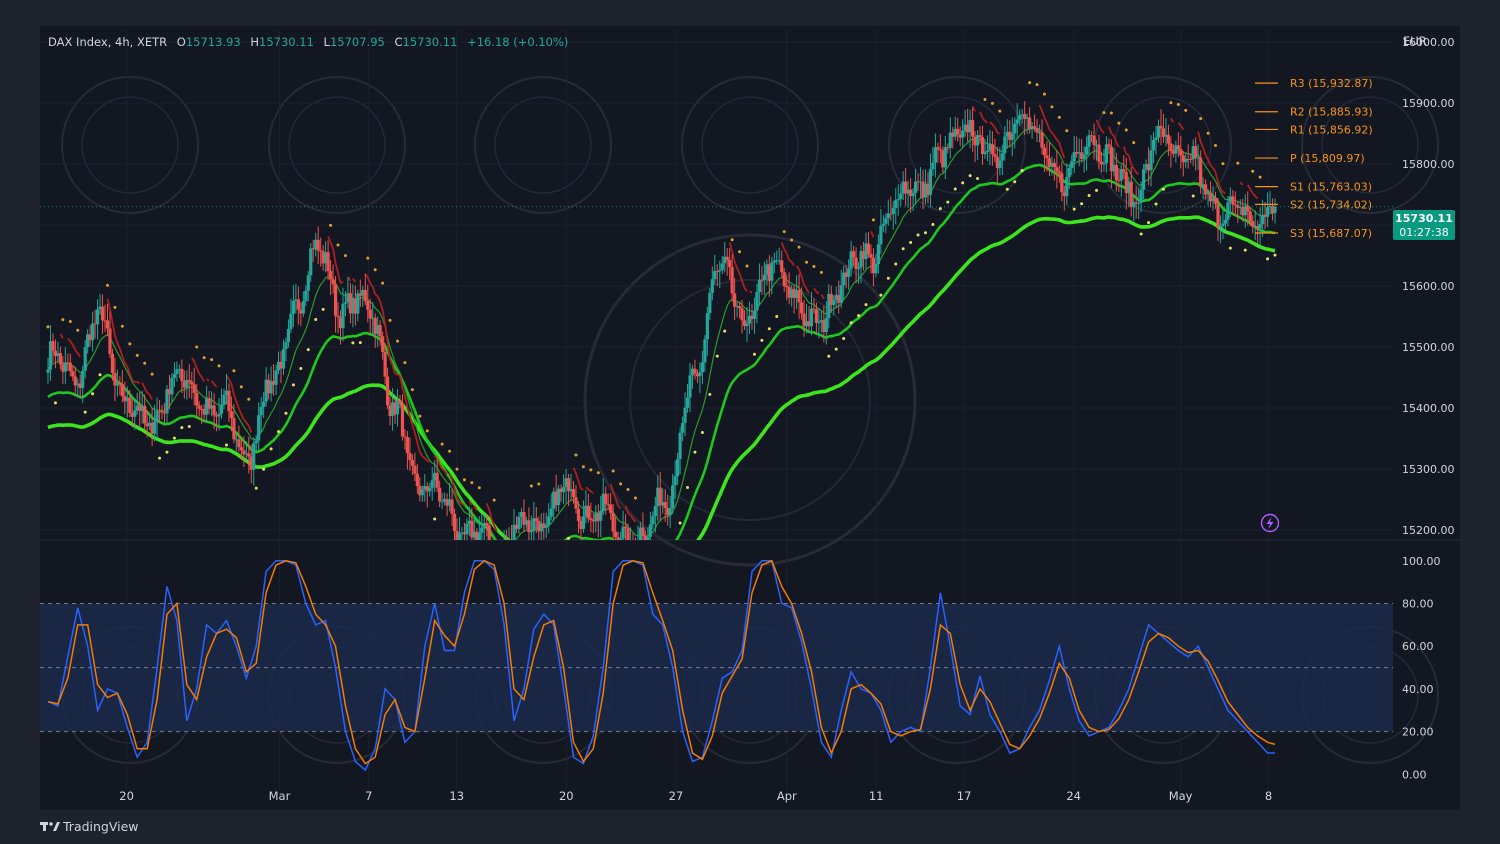 Image resolution: width=1500 pixels, height=844 pixels. Describe the element at coordinates (89, 826) in the screenshot. I see `tradingview-logo: TradingView` at that location.